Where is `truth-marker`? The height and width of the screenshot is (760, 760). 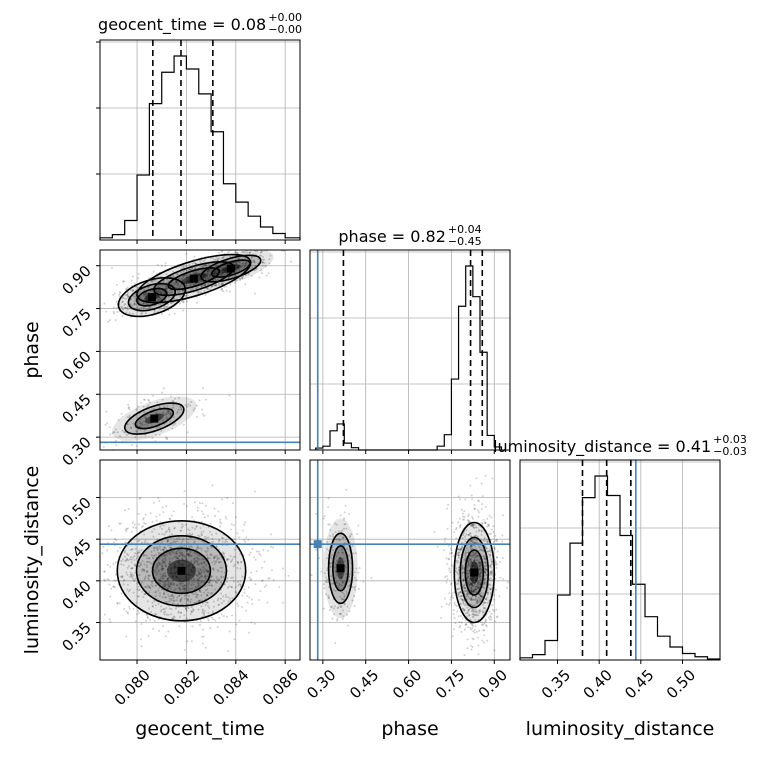 truth-marker is located at coordinates (317, 544).